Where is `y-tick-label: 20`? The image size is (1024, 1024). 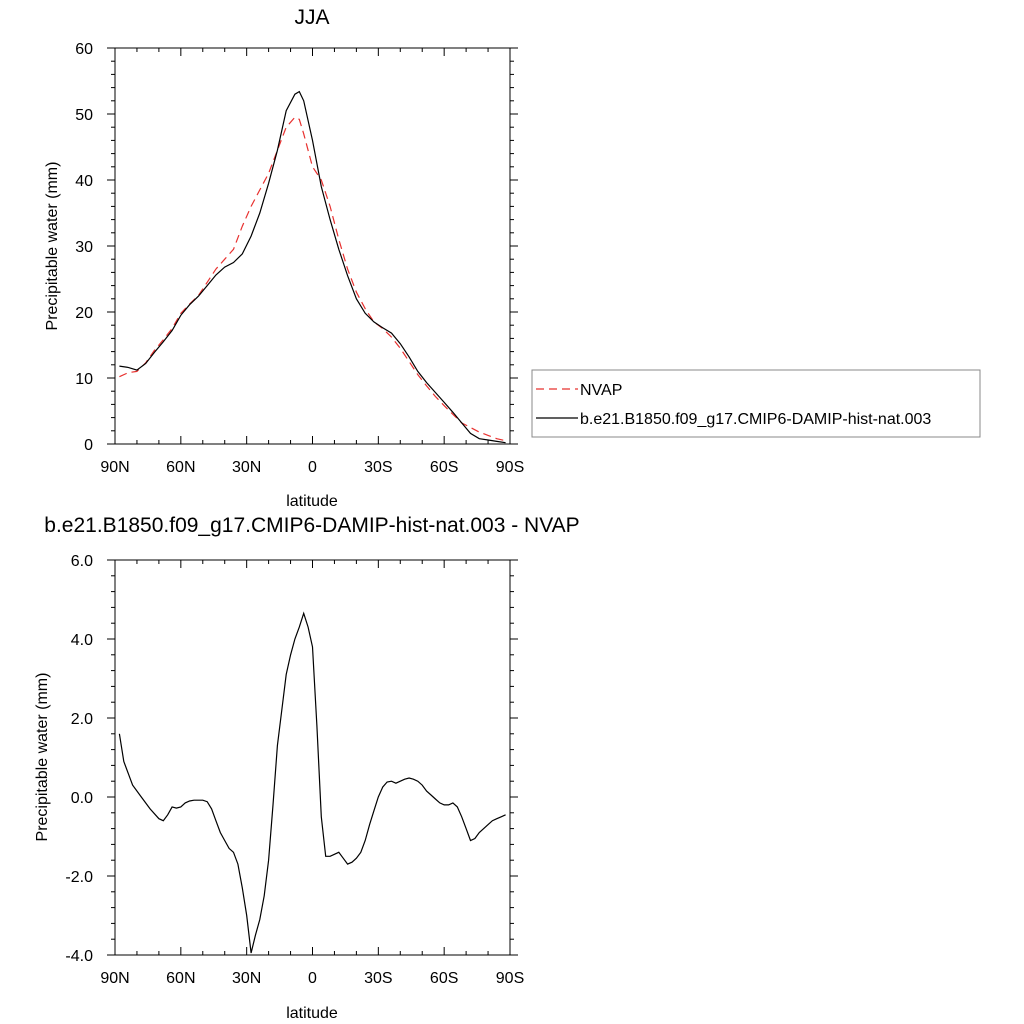 y-tick-label: 20 is located at coordinates (84, 313).